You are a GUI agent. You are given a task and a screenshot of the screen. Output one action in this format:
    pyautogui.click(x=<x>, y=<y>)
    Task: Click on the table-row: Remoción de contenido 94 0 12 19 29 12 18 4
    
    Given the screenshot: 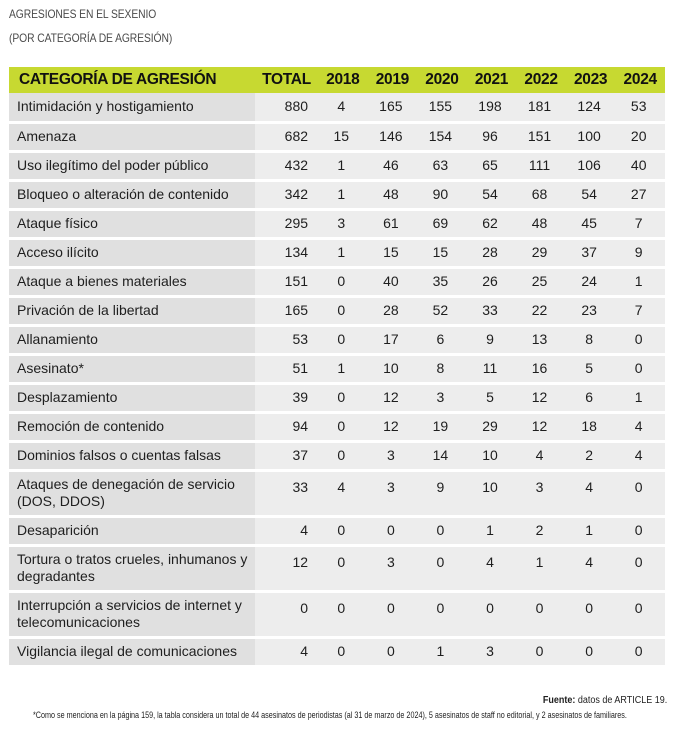 What is the action you would take?
    pyautogui.click(x=337, y=427)
    